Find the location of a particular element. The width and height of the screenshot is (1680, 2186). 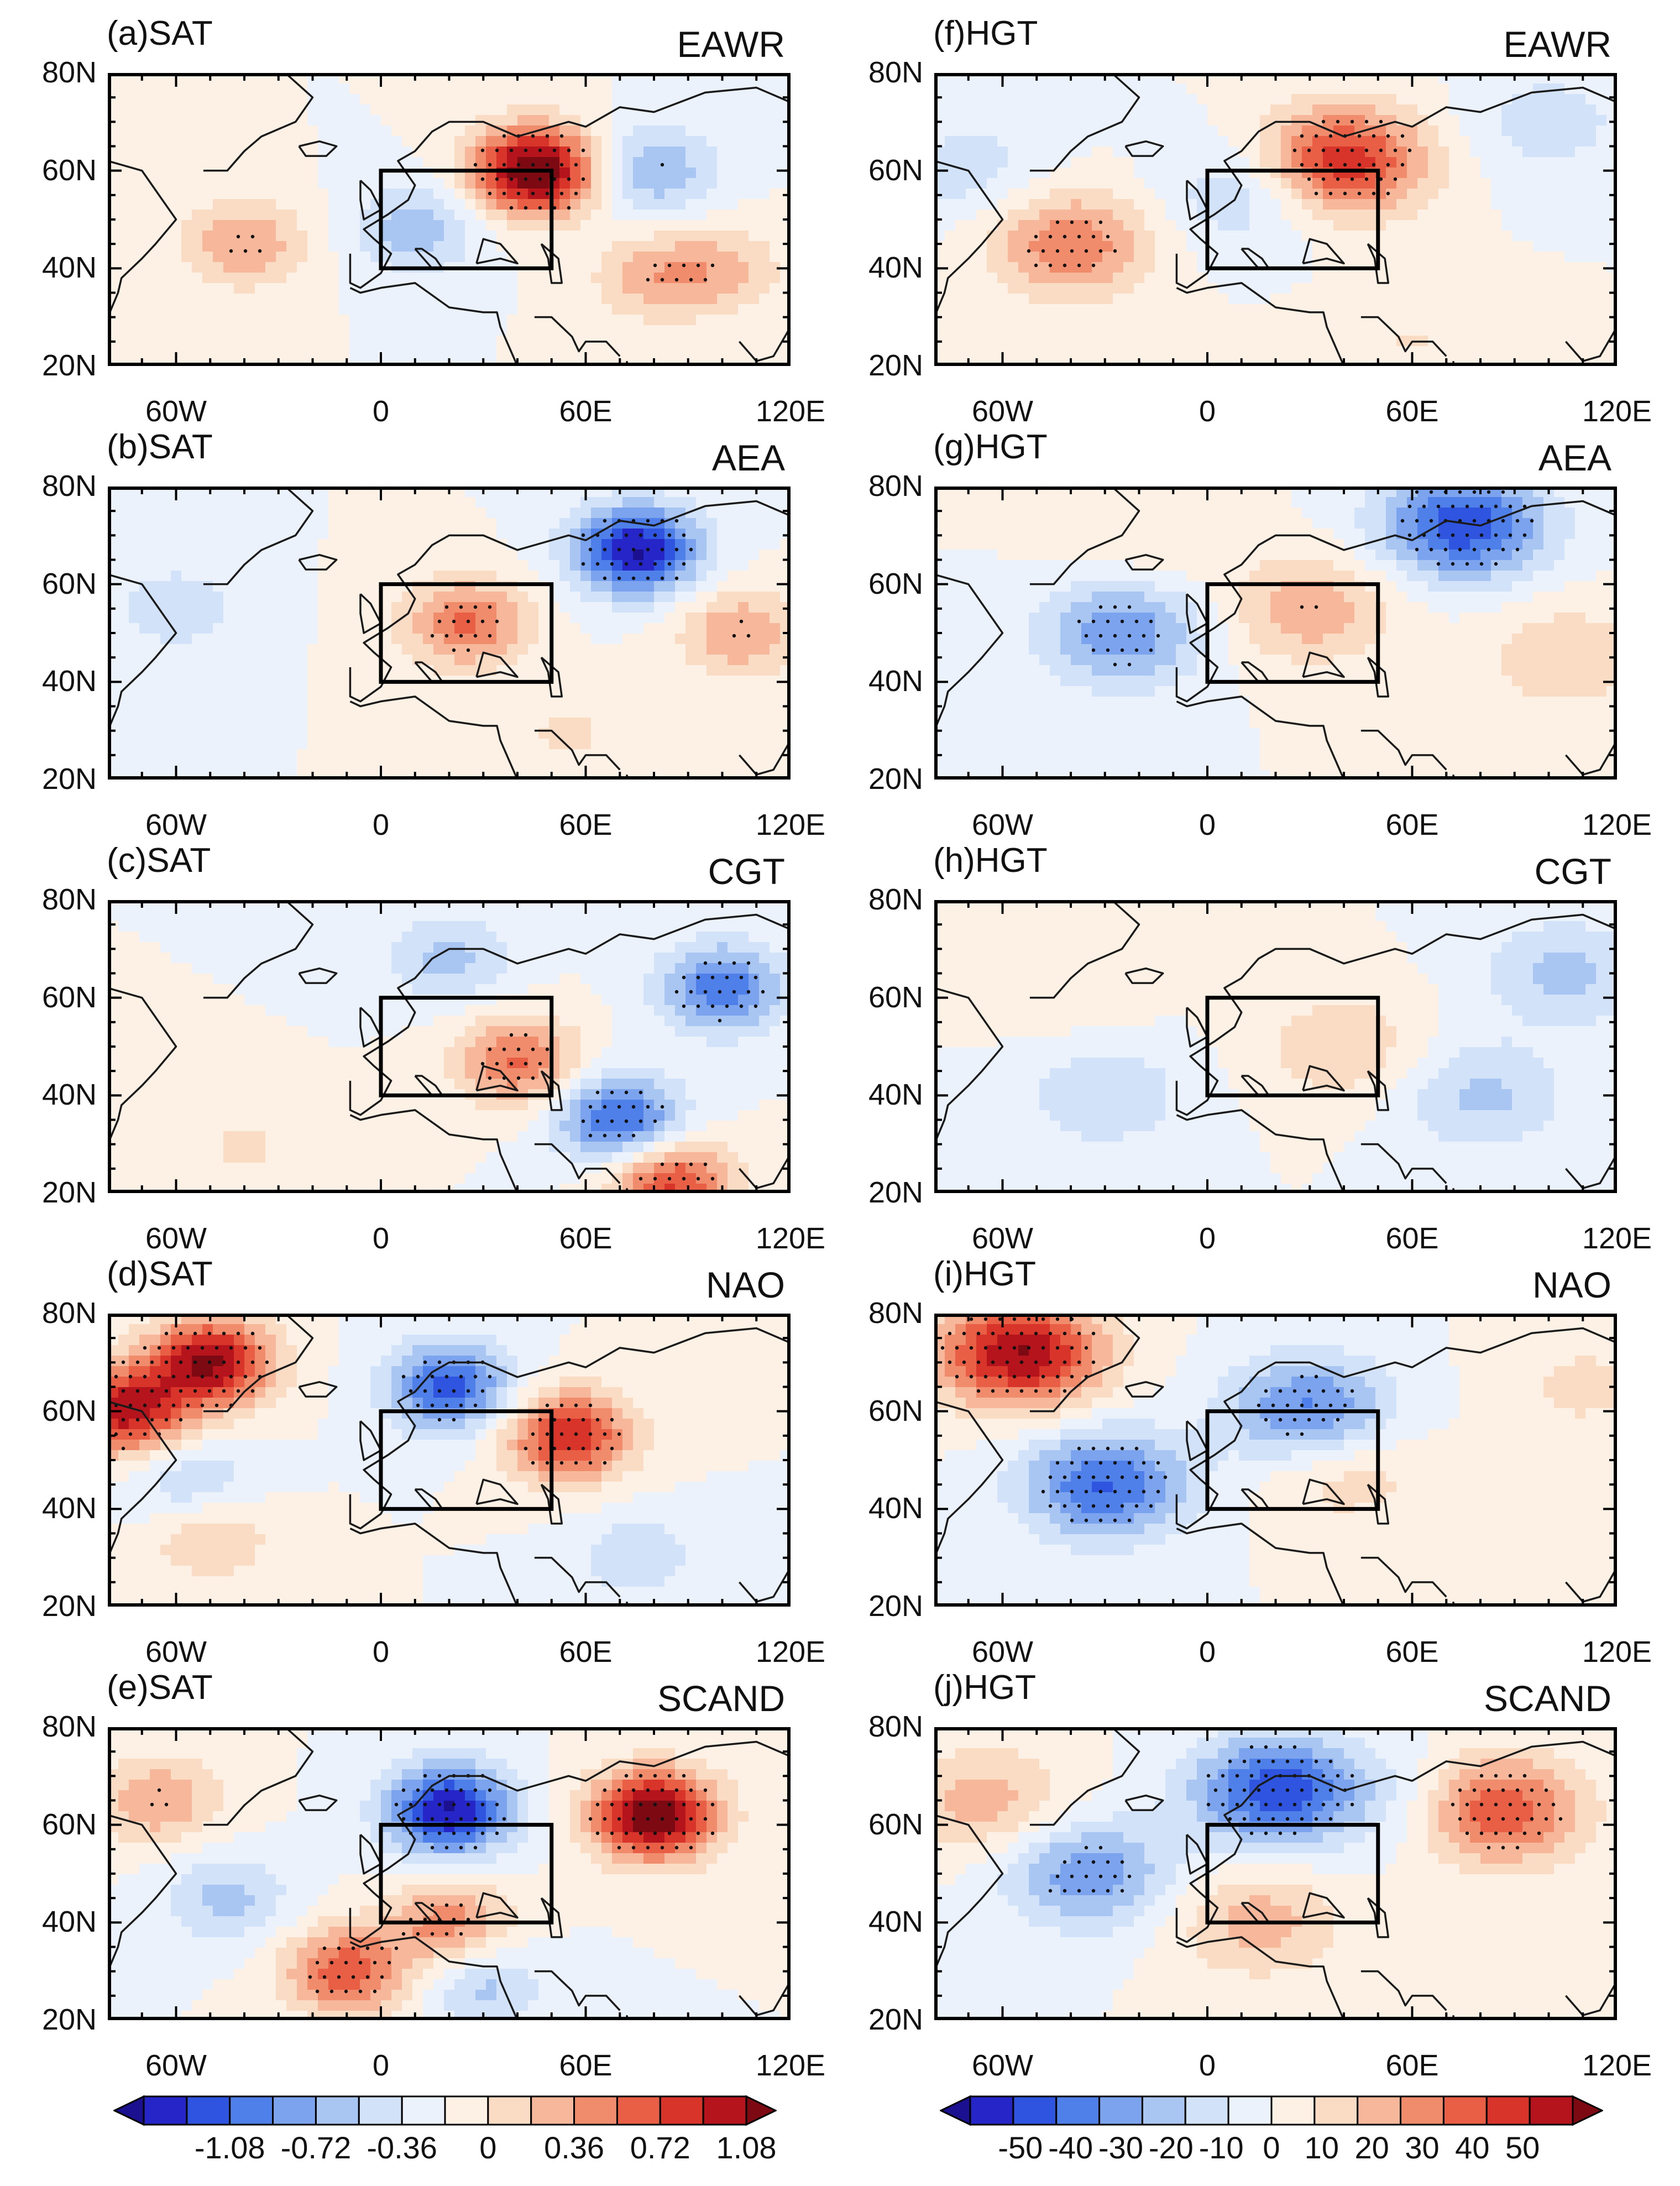

map-panel-b is located at coordinates (449, 633).